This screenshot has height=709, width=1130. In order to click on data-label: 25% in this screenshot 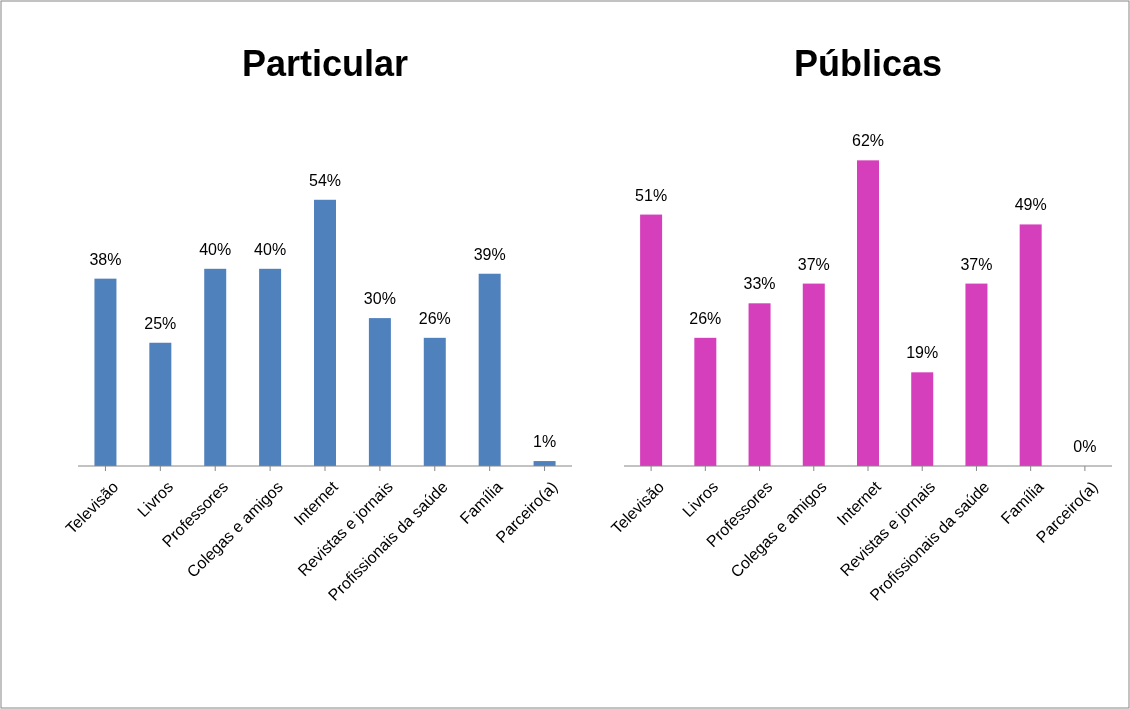, I will do `click(160, 323)`.